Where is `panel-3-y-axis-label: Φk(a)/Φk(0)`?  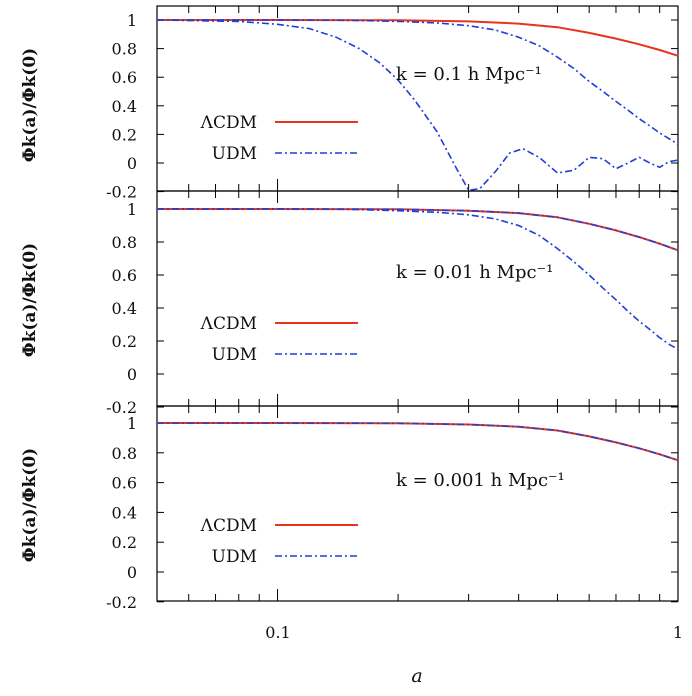 panel-3-y-axis-label: Φk(a)/Φk(0) is located at coordinates (30, 505).